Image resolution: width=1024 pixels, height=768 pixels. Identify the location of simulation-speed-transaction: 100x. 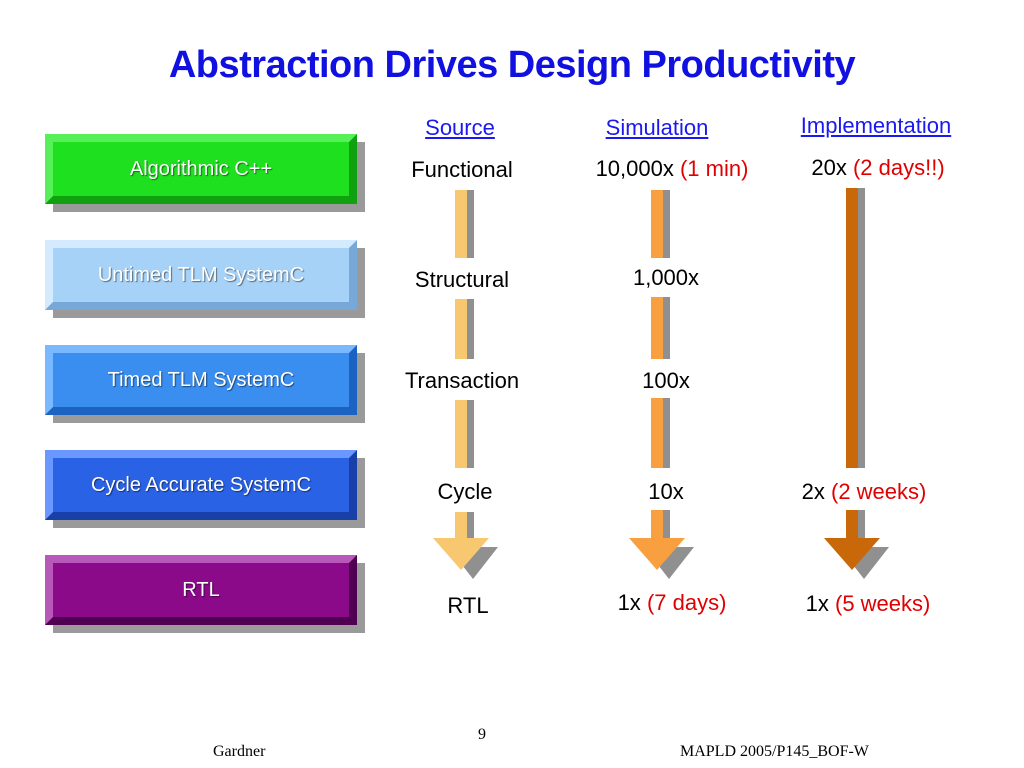
(666, 381).